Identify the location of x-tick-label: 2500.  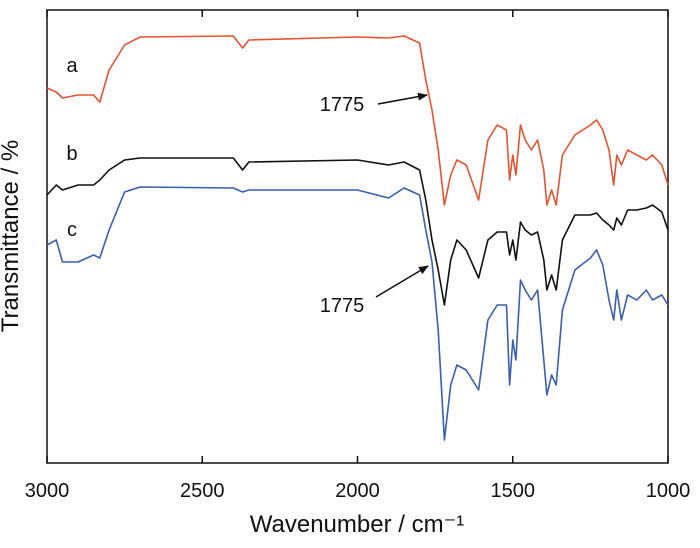
(202, 491).